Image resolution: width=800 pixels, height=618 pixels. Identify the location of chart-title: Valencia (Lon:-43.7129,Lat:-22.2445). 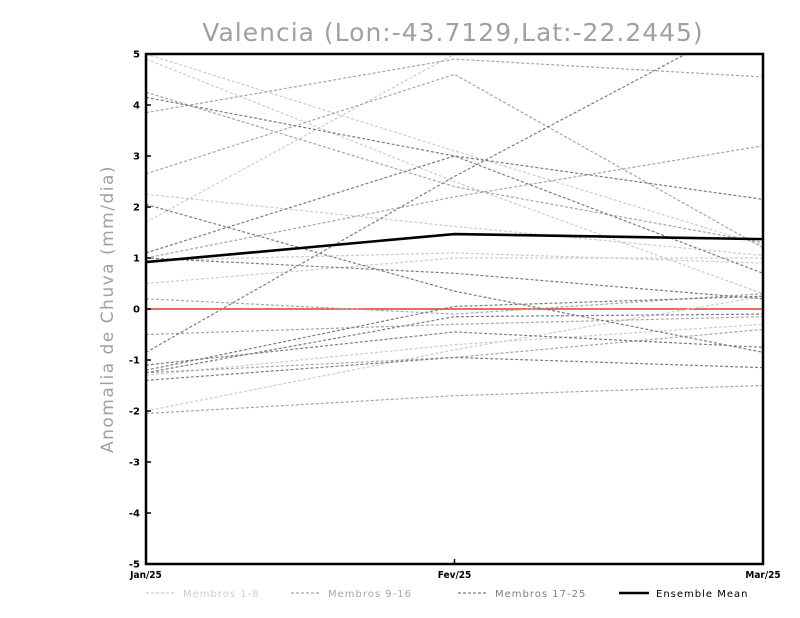
(452, 32).